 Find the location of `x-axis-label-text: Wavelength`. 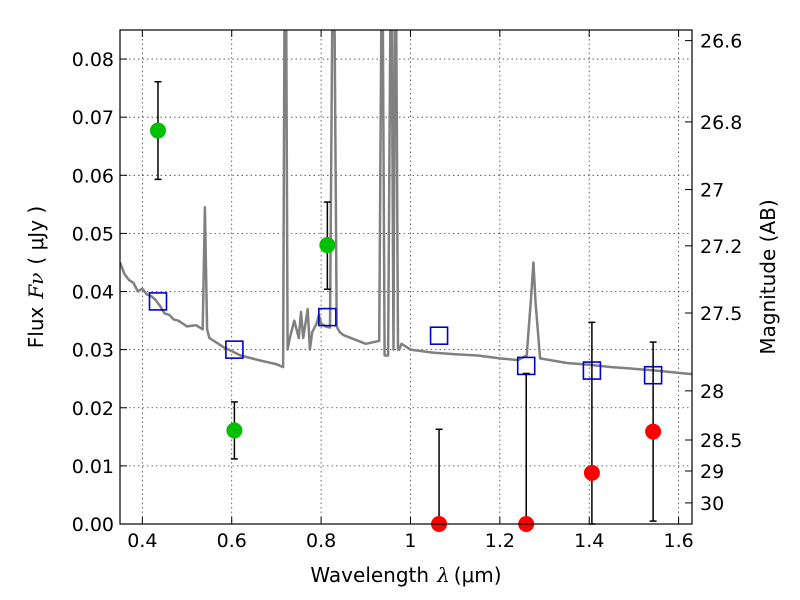

x-axis-label-text: Wavelength is located at coordinates (369, 575).